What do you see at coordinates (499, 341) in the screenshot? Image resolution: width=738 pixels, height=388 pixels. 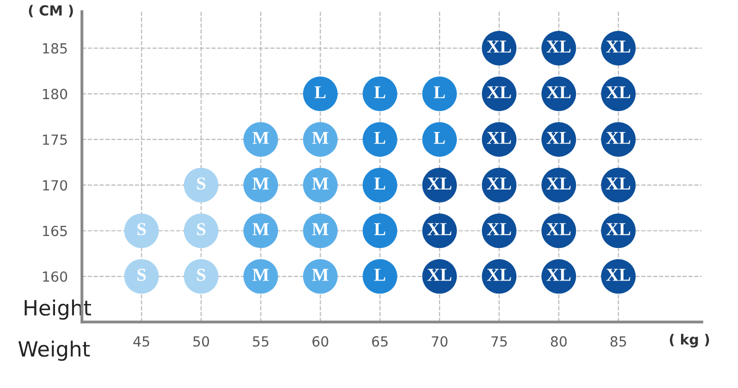 I see `x-tick-label: 75` at bounding box center [499, 341].